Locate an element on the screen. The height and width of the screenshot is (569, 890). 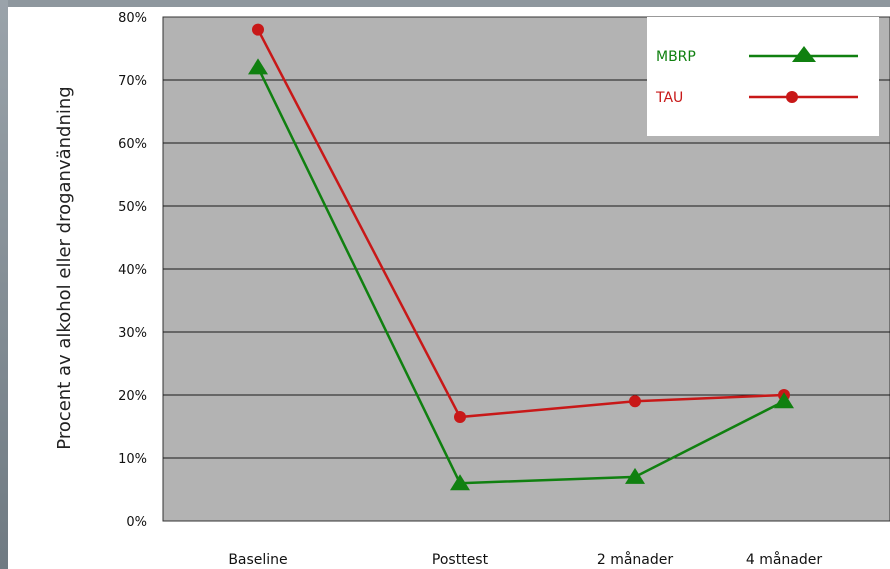
legend-box is located at coordinates (763, 76).